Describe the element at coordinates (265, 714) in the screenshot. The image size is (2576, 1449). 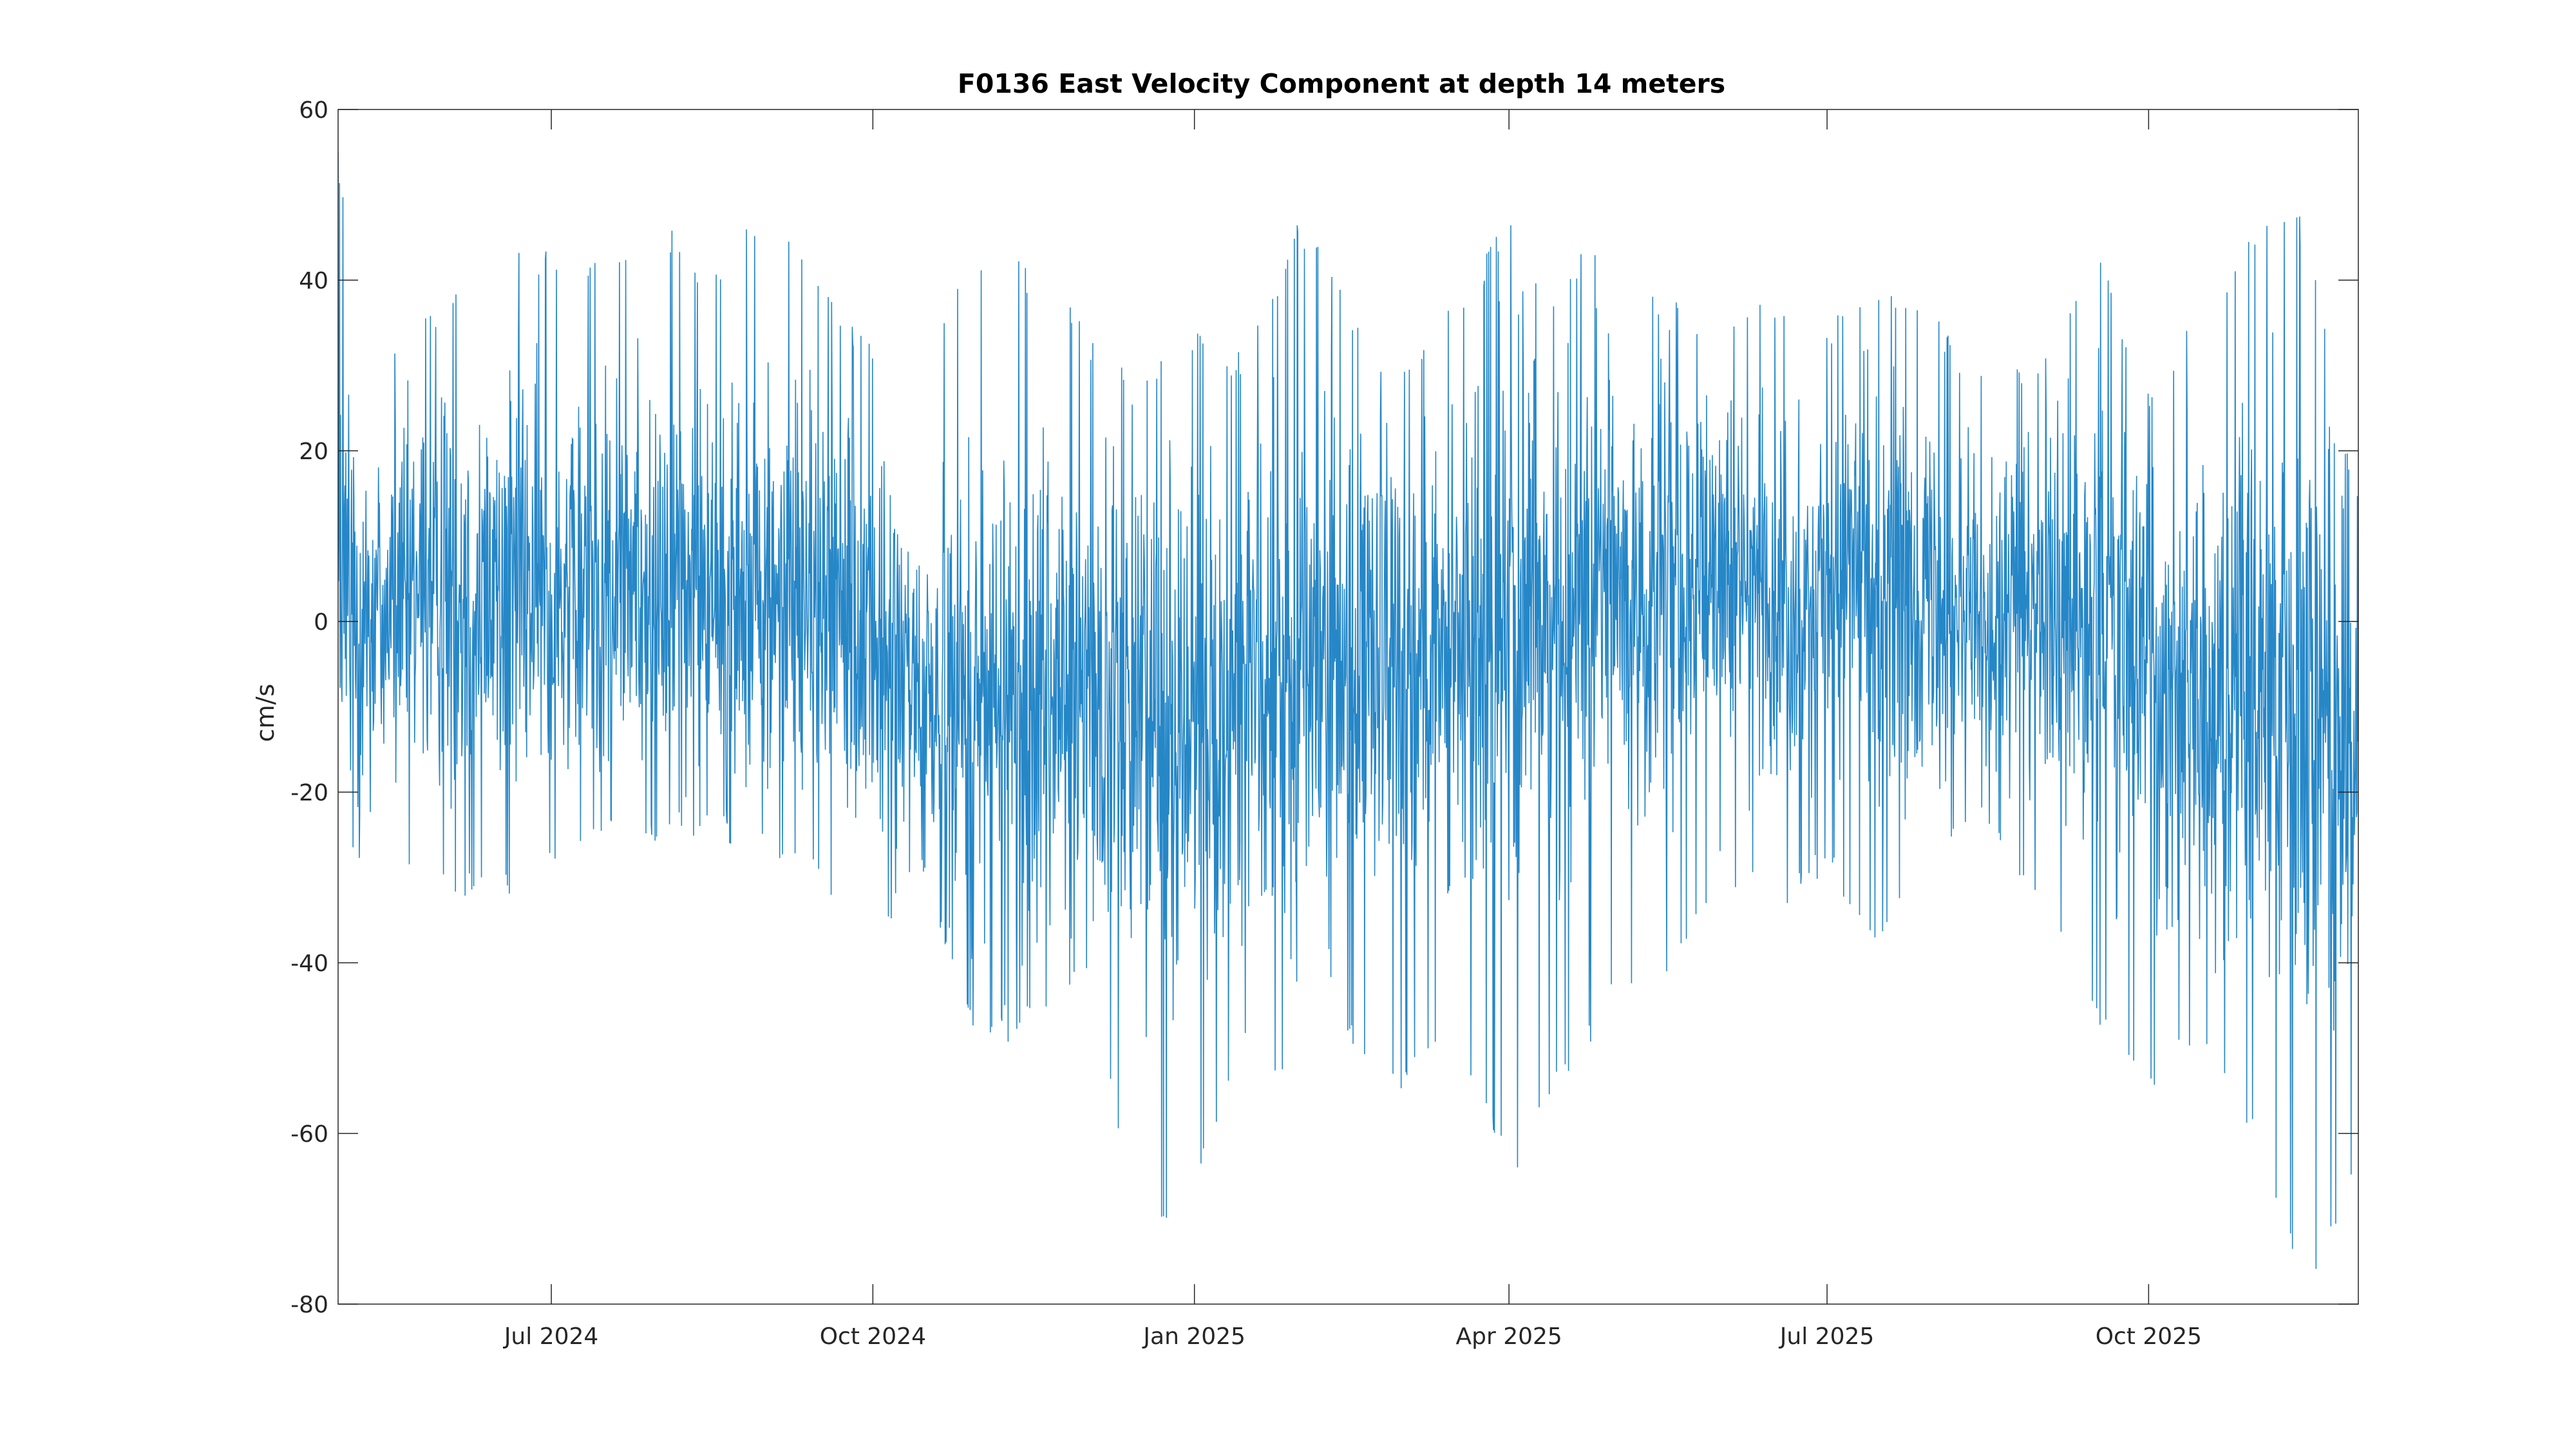
I see `y-axis-label: cm/s` at that location.